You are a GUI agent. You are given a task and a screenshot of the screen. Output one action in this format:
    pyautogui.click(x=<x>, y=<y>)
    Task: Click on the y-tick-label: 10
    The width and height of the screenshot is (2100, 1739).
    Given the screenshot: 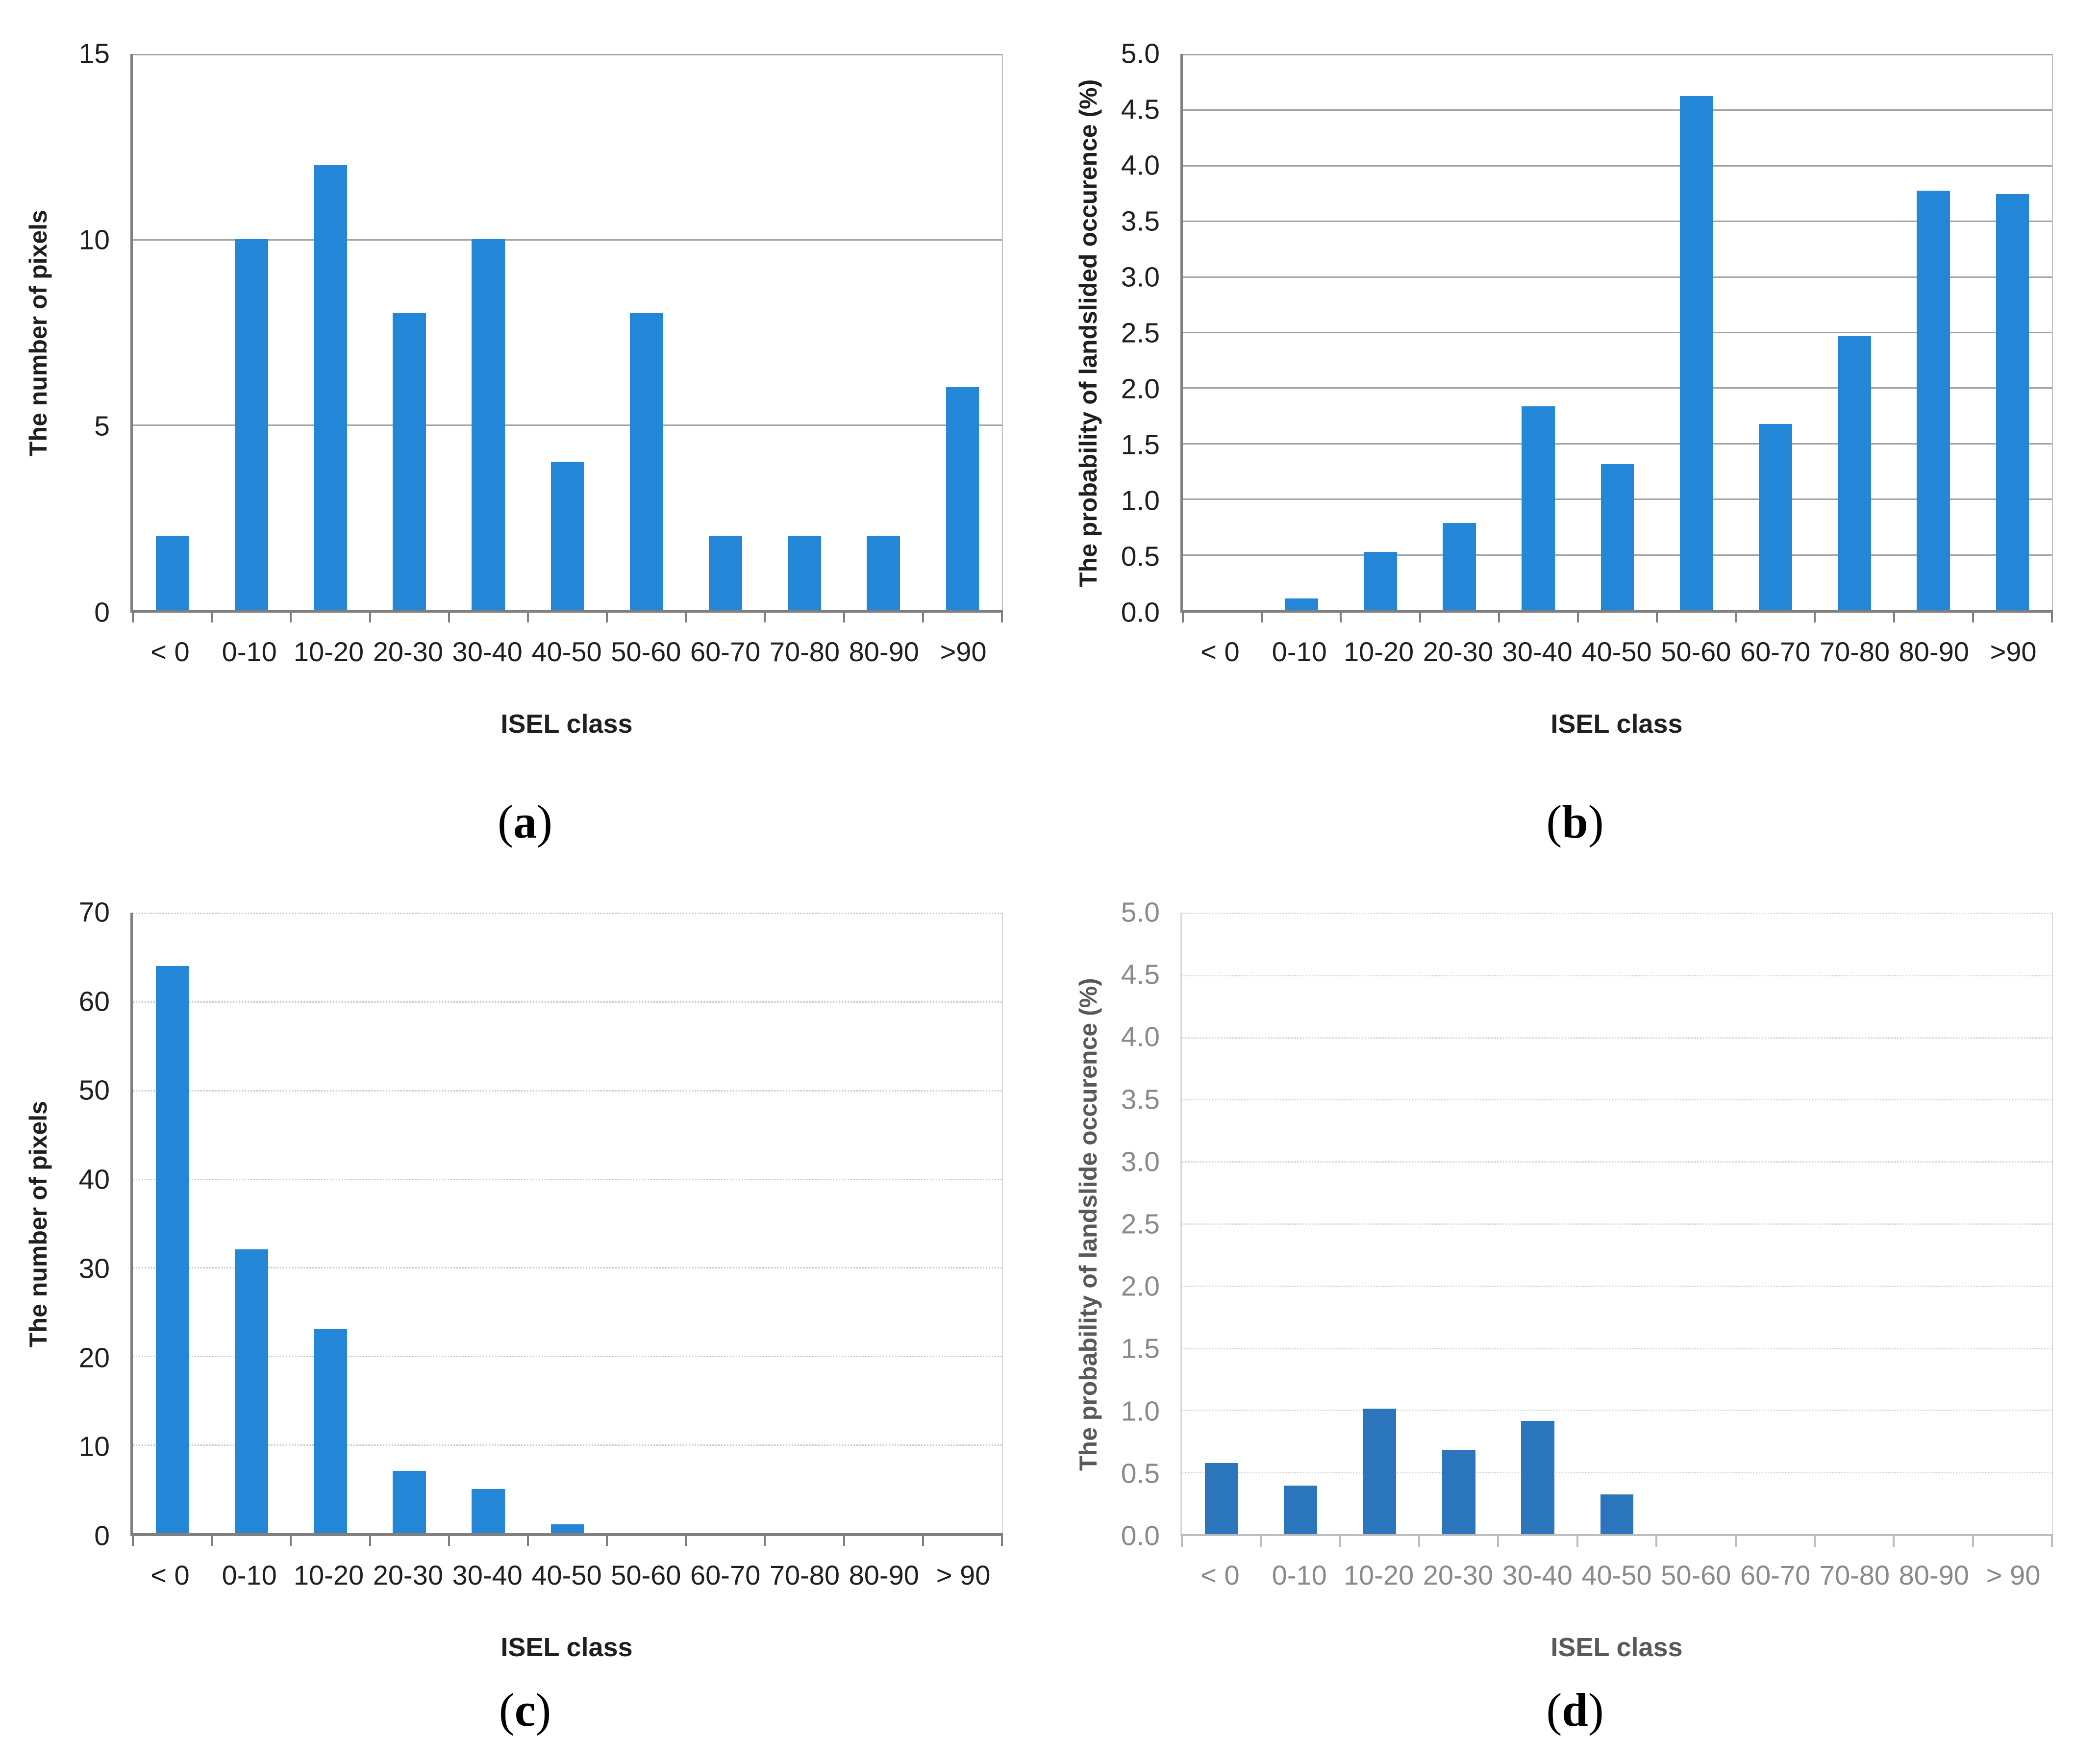 What is the action you would take?
    pyautogui.click(x=94, y=240)
    